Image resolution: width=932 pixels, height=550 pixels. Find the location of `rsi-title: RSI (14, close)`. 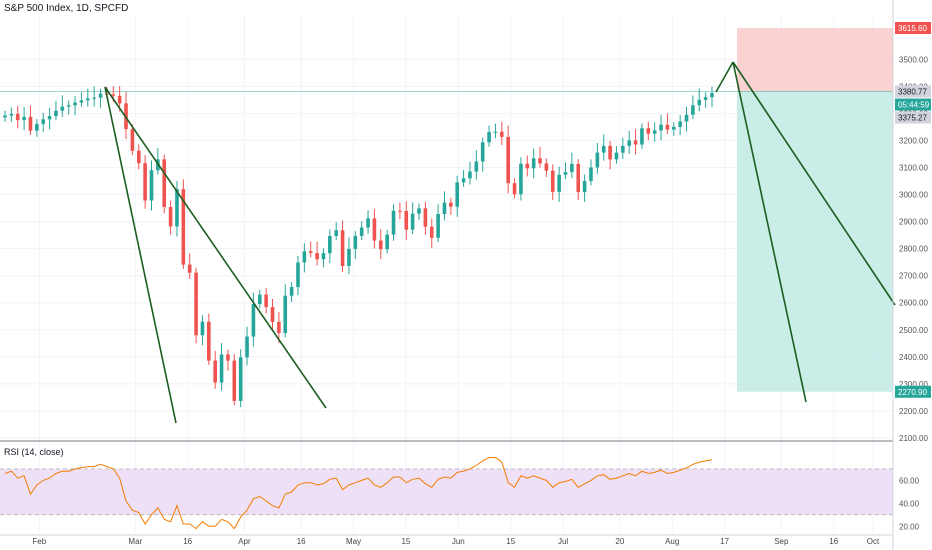

rsi-title: RSI (14, close) is located at coordinates (34, 452).